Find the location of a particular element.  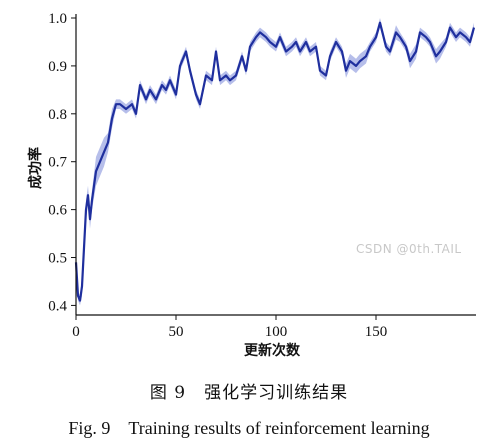

figure-caption-chinese: 图 9 强化学习训练结果 is located at coordinates (249, 393).